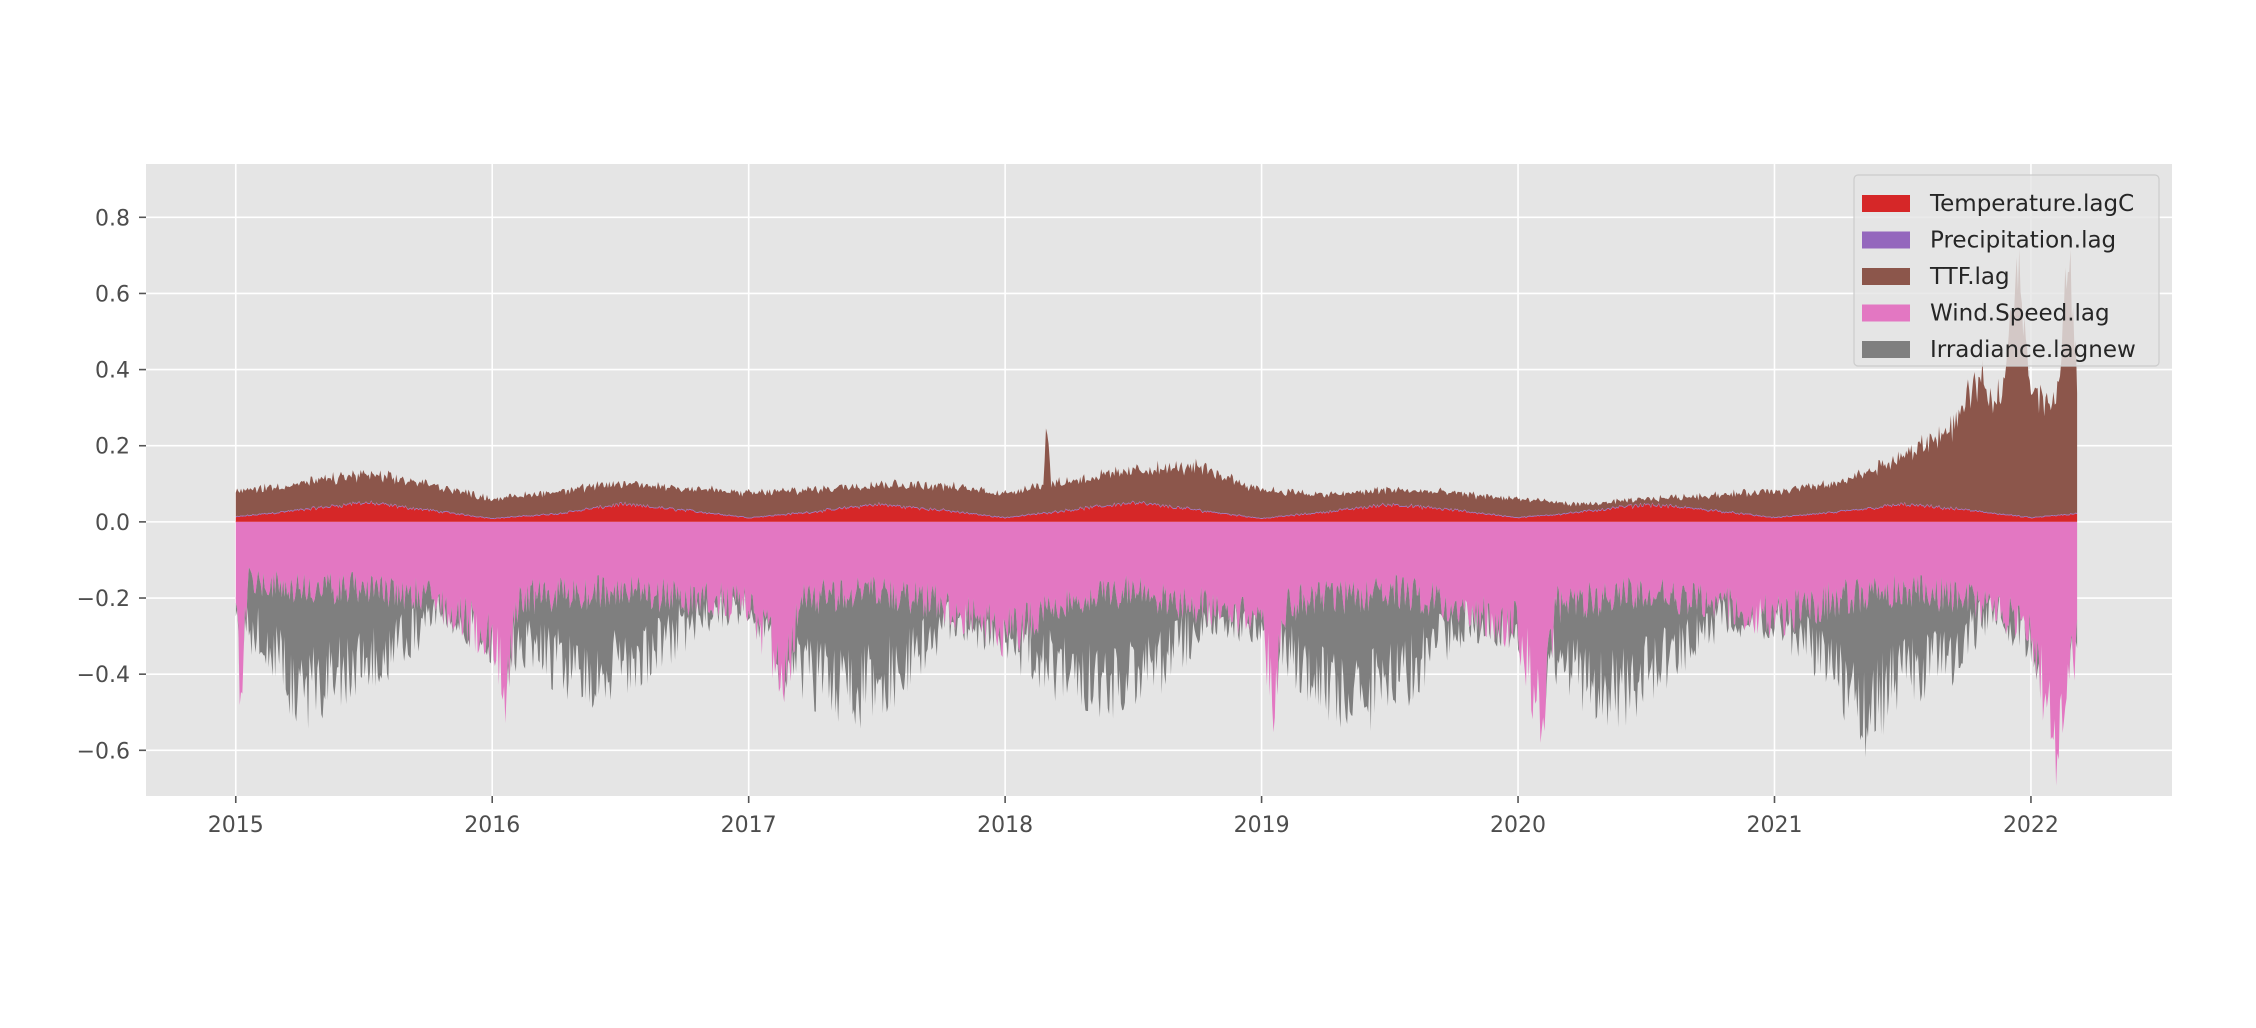  What do you see at coordinates (749, 825) in the screenshot?
I see `x-tick-label: 2017` at bounding box center [749, 825].